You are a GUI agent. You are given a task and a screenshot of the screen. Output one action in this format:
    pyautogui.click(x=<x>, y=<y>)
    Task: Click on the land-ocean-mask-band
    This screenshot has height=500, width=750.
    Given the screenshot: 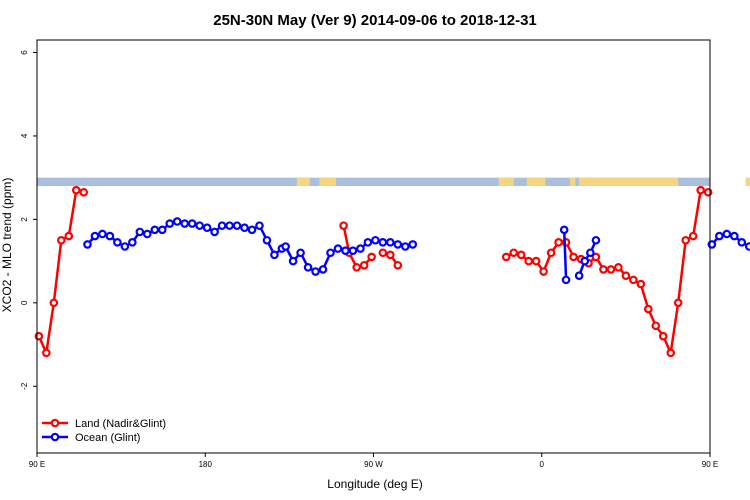 What is the action you would take?
    pyautogui.click(x=393, y=182)
    